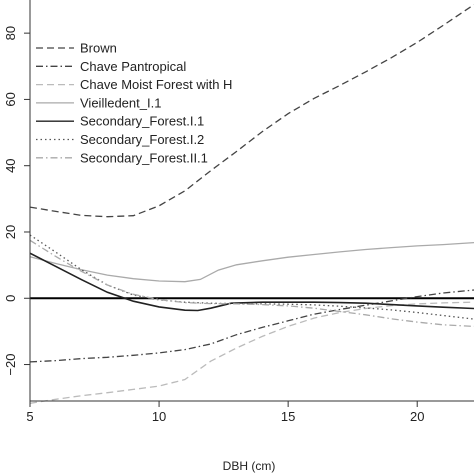 The height and width of the screenshot is (474, 474). I want to click on legend-label: Chave Moist Forest with H, so click(156, 84).